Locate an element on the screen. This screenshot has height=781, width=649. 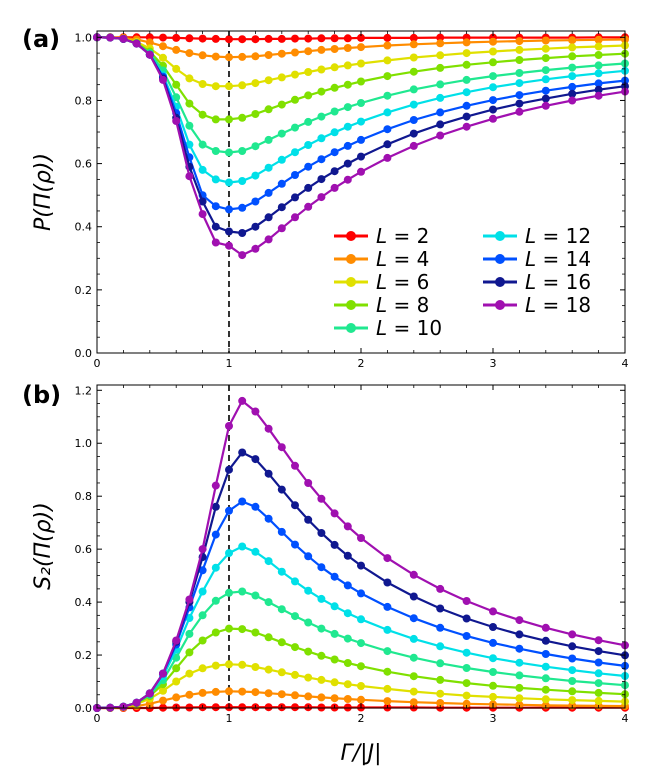
legend-item: L = 8 is located at coordinates (381, 305).